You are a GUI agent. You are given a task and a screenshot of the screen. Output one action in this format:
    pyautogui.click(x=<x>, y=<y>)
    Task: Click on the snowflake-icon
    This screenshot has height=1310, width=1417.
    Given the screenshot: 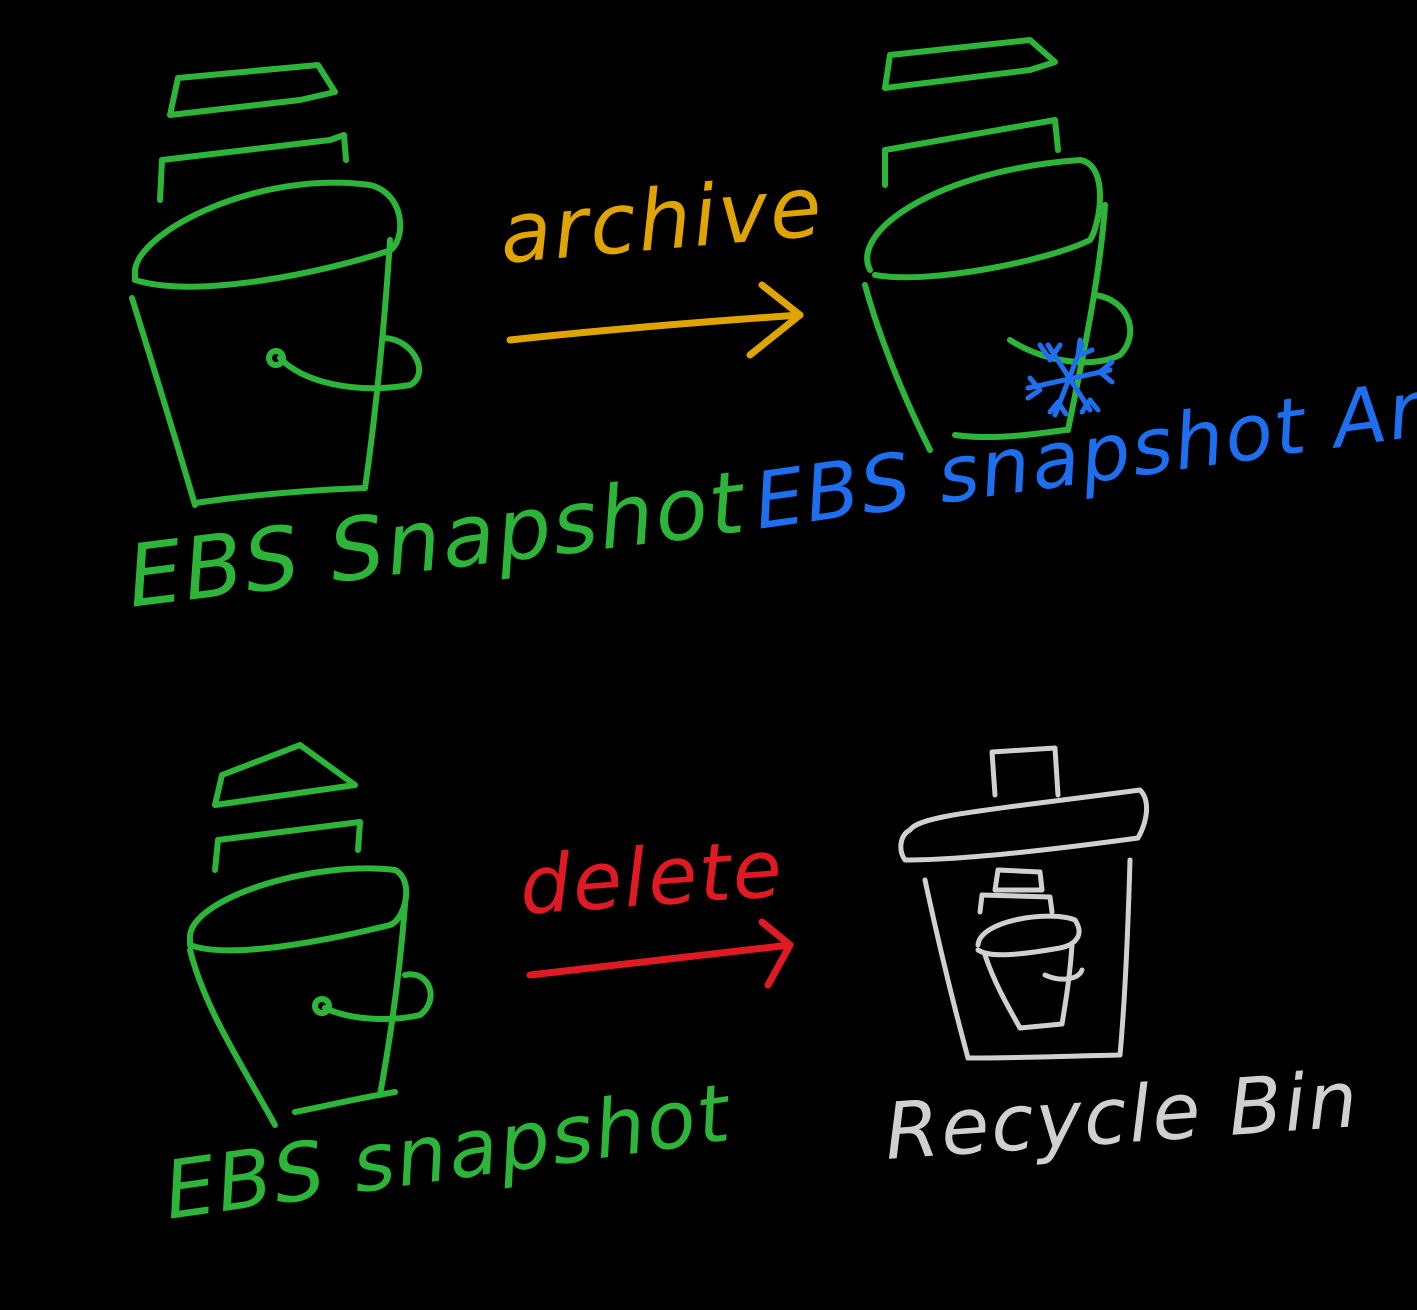 What is the action you would take?
    pyautogui.click(x=1070, y=377)
    